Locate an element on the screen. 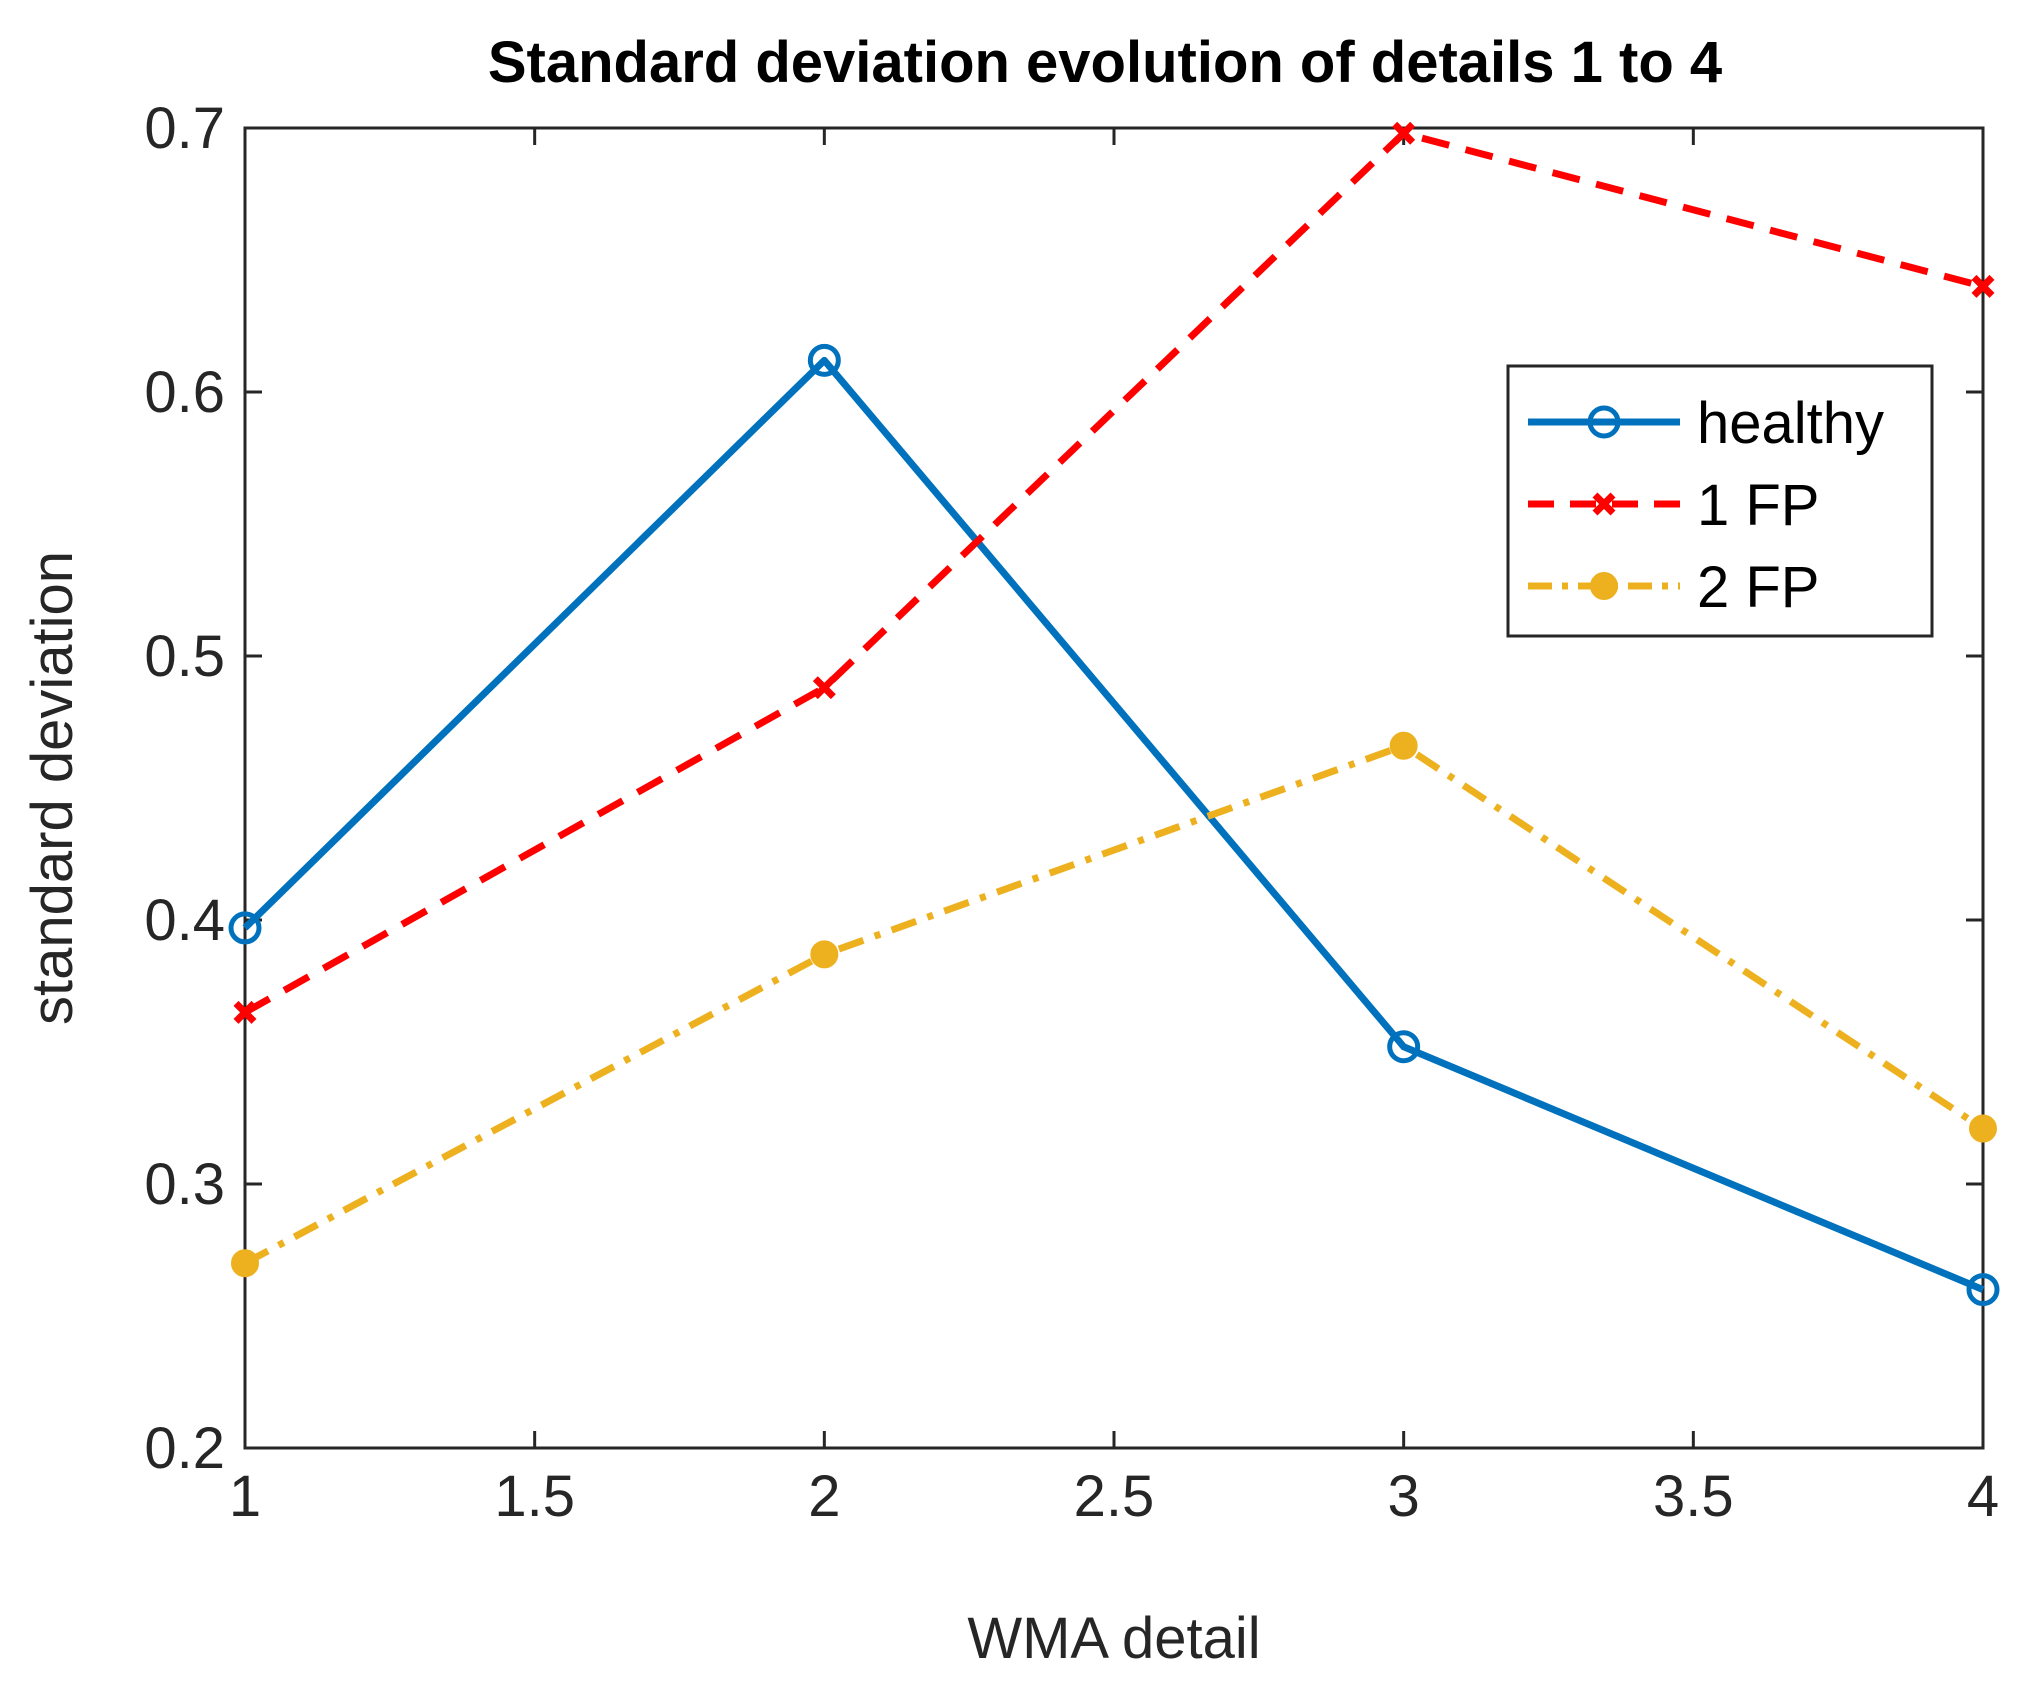 The height and width of the screenshot is (1682, 2020). y-tick-label: 0.2 is located at coordinates (184, 1448).